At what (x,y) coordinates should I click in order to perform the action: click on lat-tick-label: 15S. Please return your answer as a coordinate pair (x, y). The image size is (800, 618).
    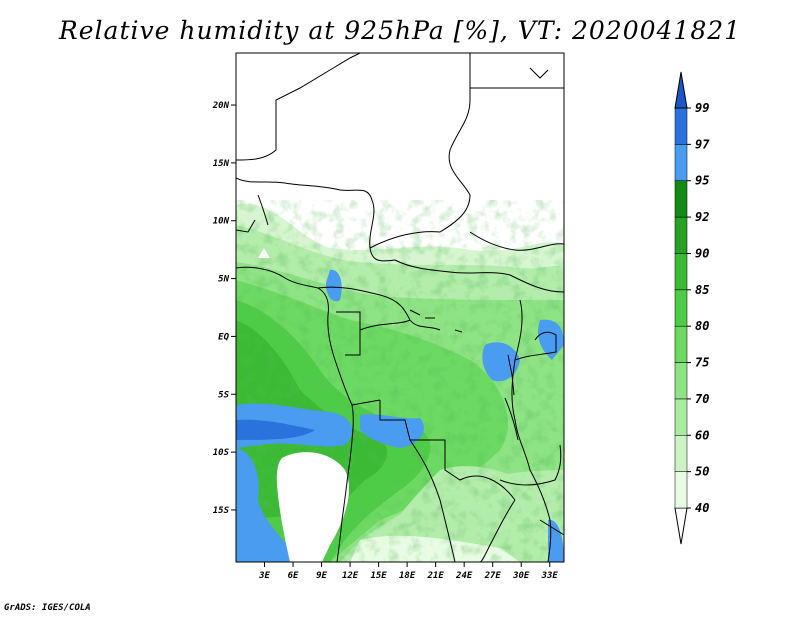
    Looking at the image, I should click on (221, 511).